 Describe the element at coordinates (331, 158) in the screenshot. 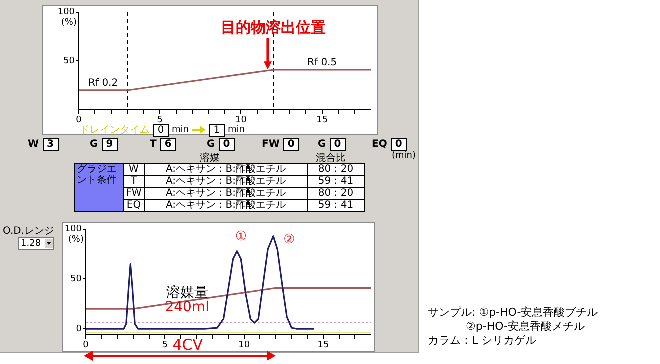

I see `text: 混合比` at that location.